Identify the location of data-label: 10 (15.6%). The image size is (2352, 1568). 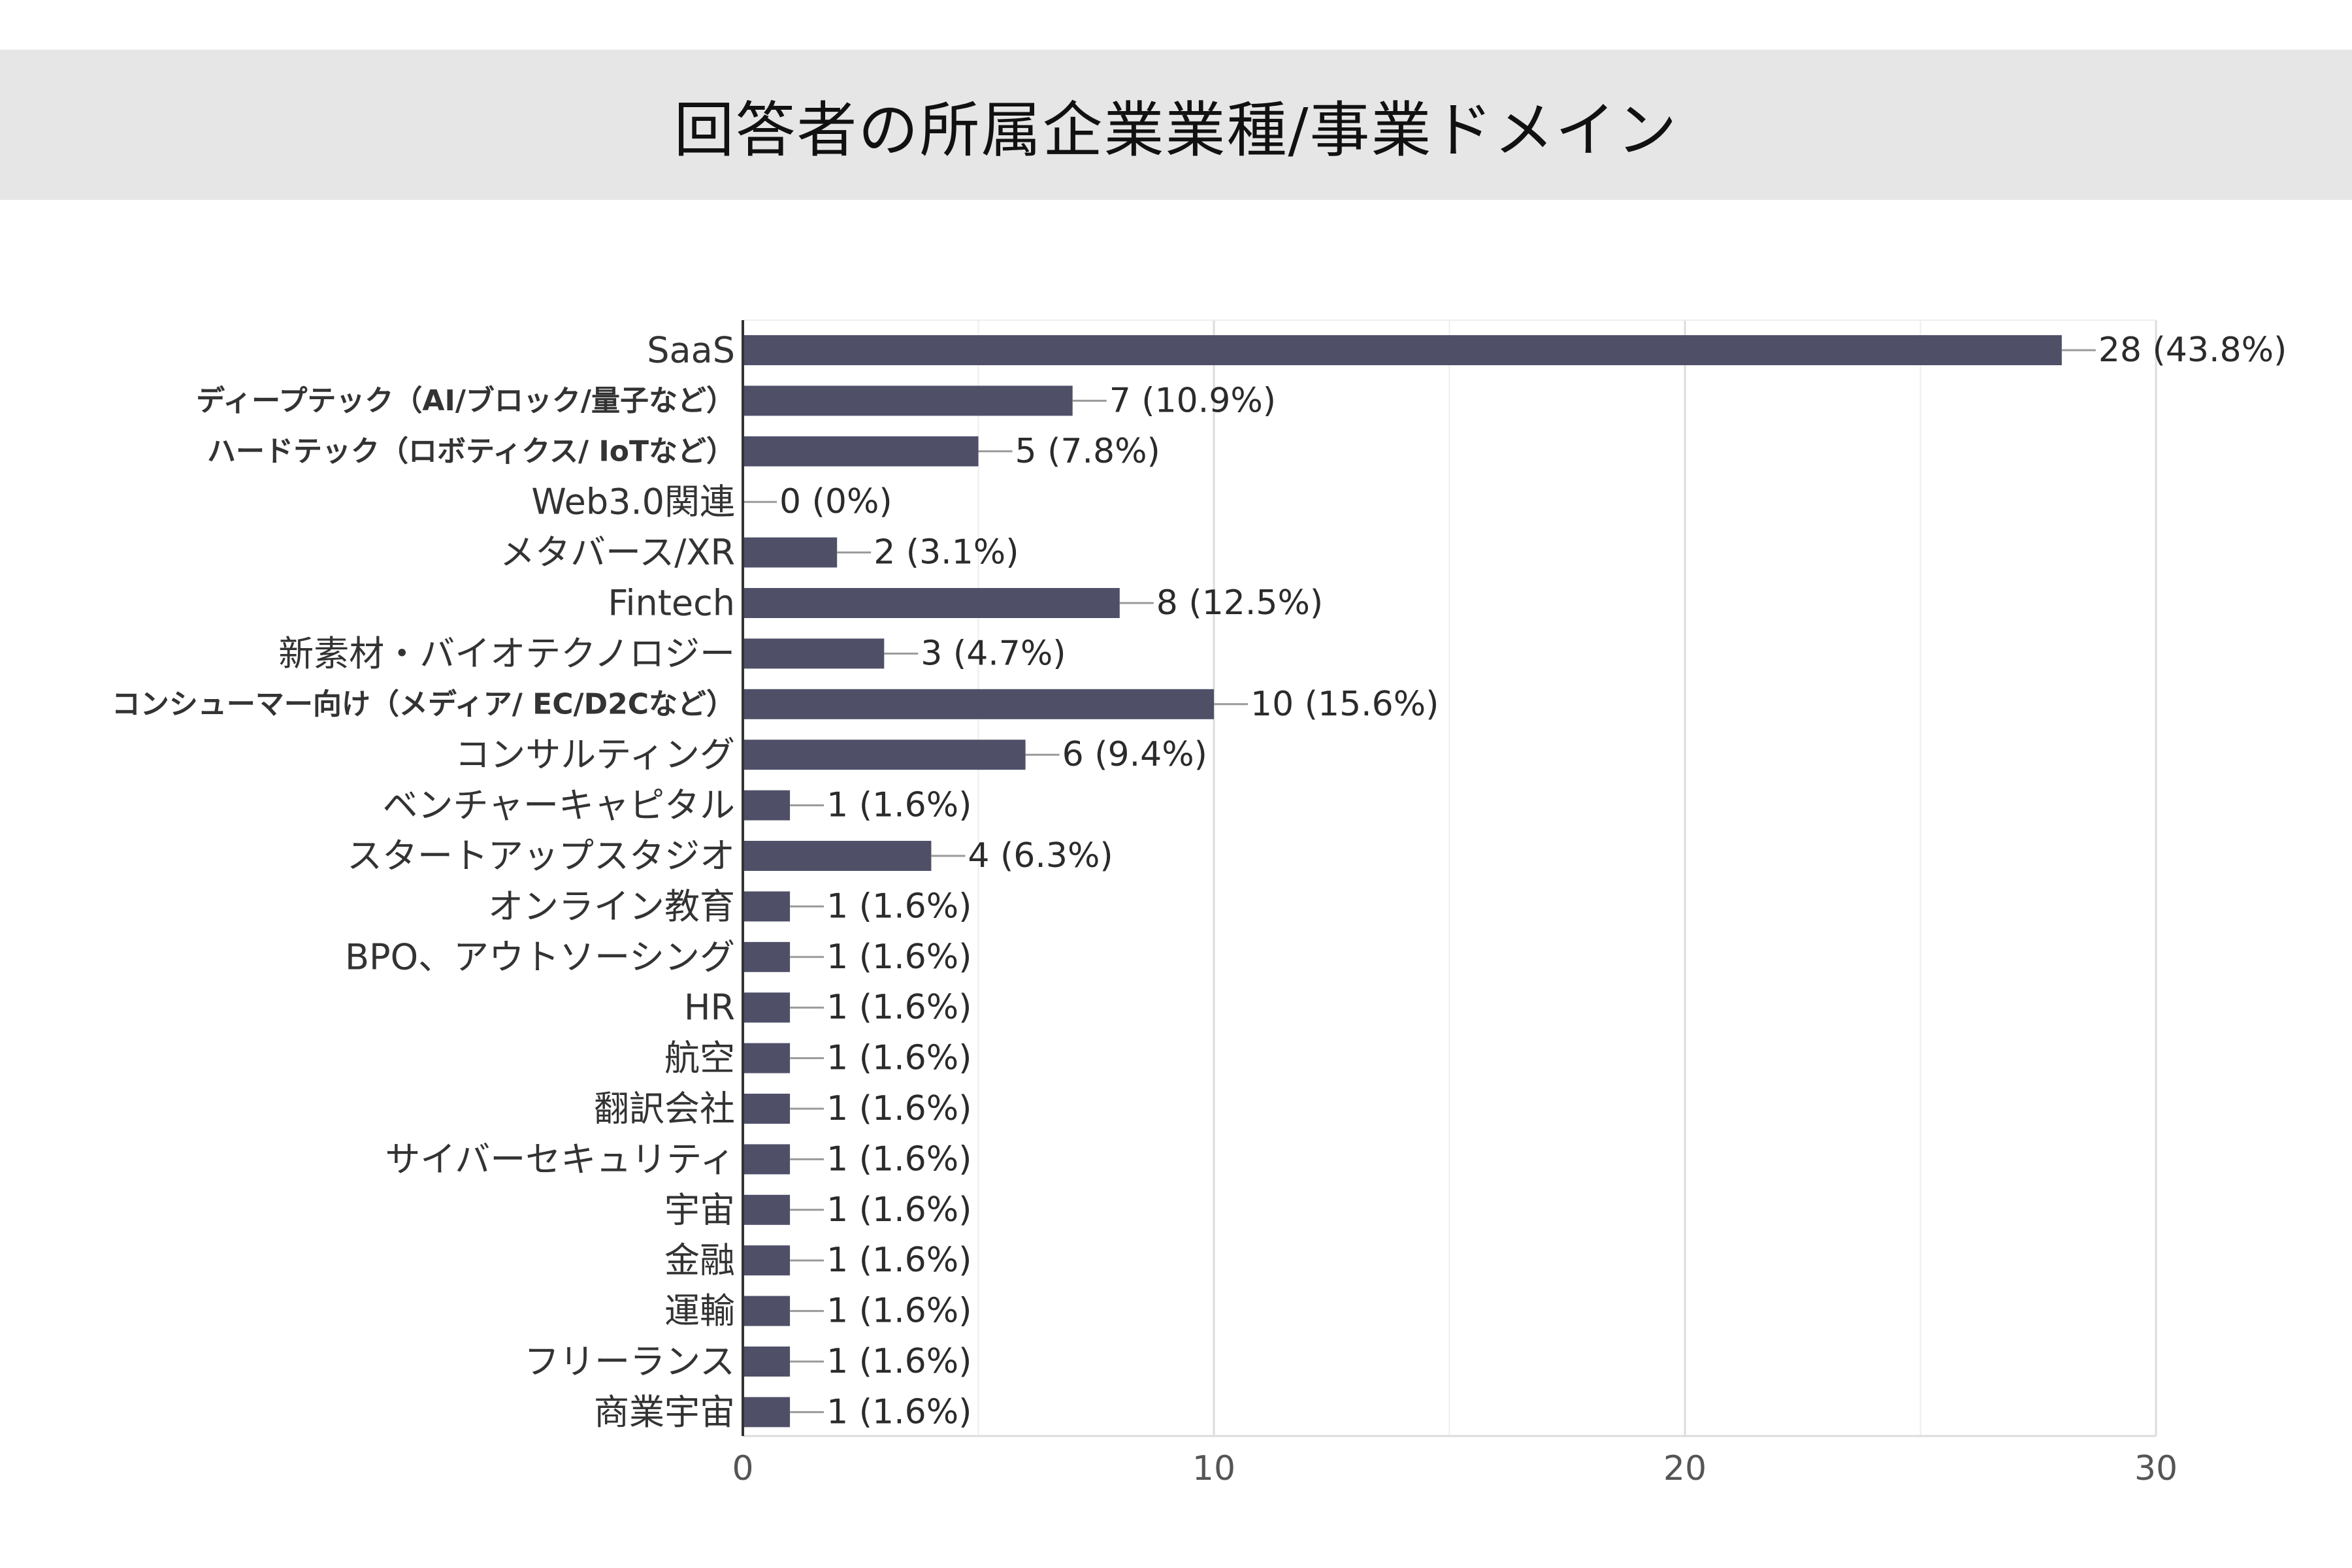
(1344, 704).